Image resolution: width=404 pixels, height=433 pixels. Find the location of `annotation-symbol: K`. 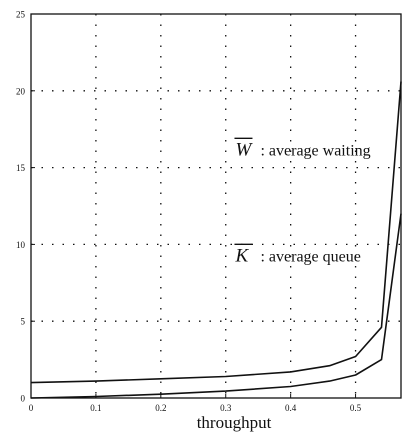

annotation-symbol: K is located at coordinates (241, 255).